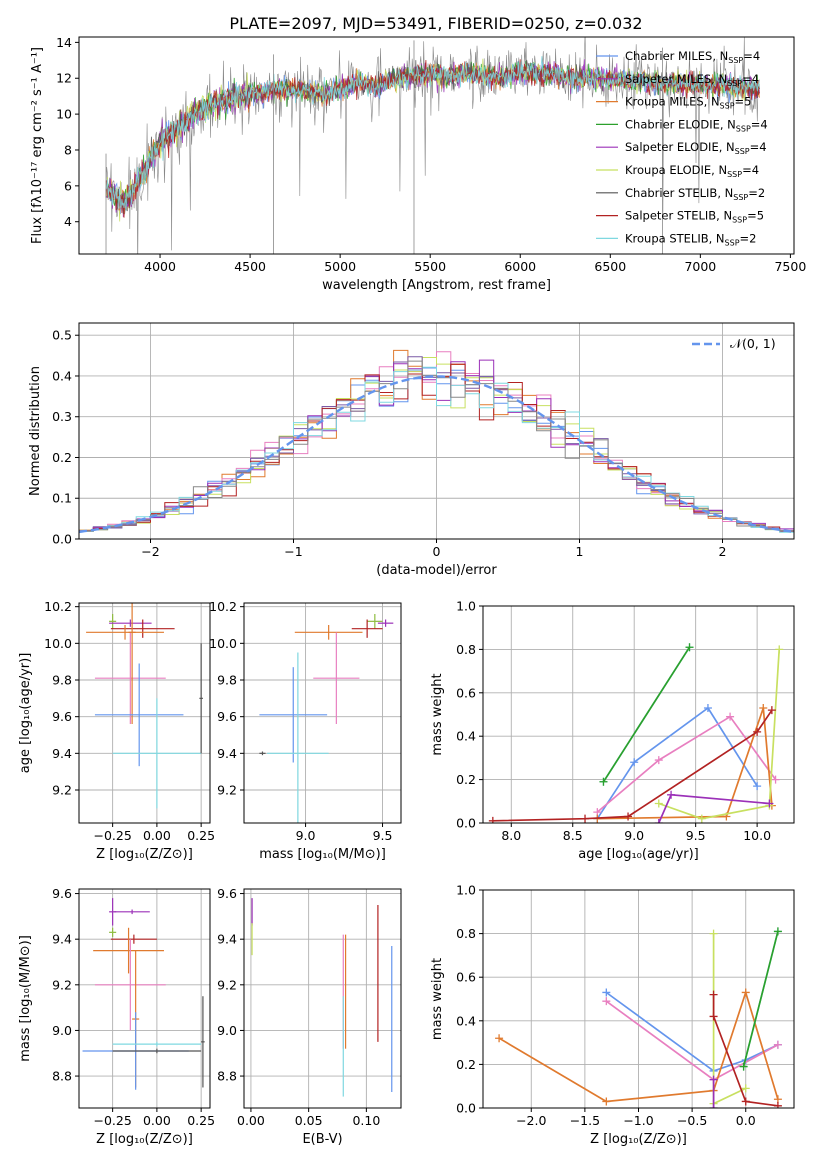 This screenshot has height=1170, width=819. What do you see at coordinates (68, 221) in the screenshot?
I see `y-tick-label: 4` at bounding box center [68, 221].